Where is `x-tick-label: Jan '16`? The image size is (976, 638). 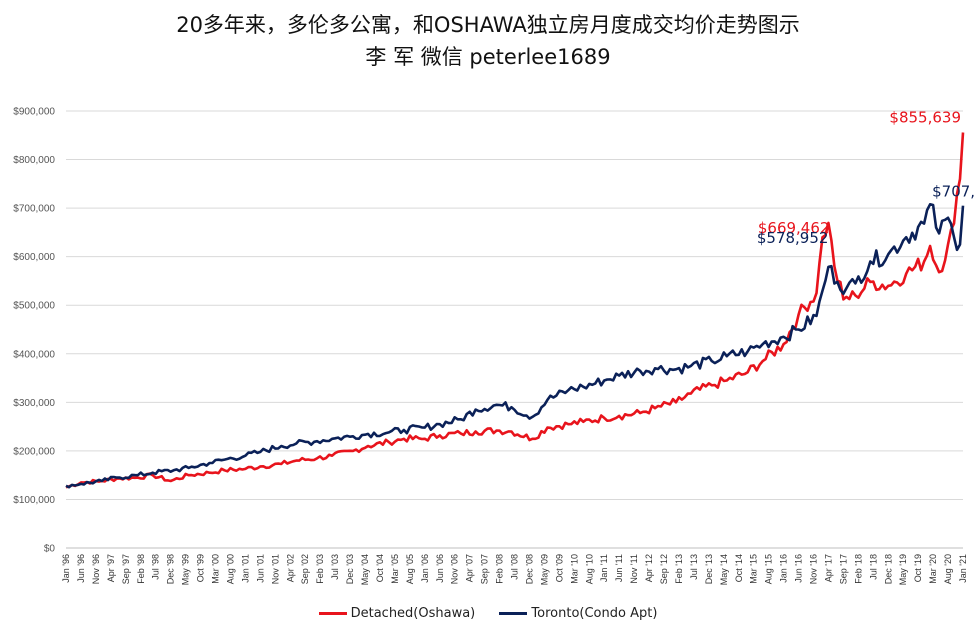
x-tick-label: Jan '16 is located at coordinates (784, 568).